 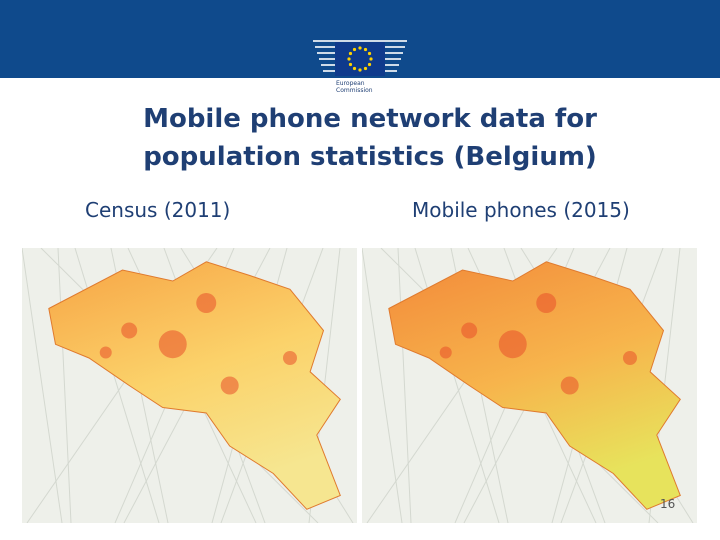 What do you see at coordinates (354, 87) in the screenshot?
I see `logo-text: European Commission` at bounding box center [354, 87].